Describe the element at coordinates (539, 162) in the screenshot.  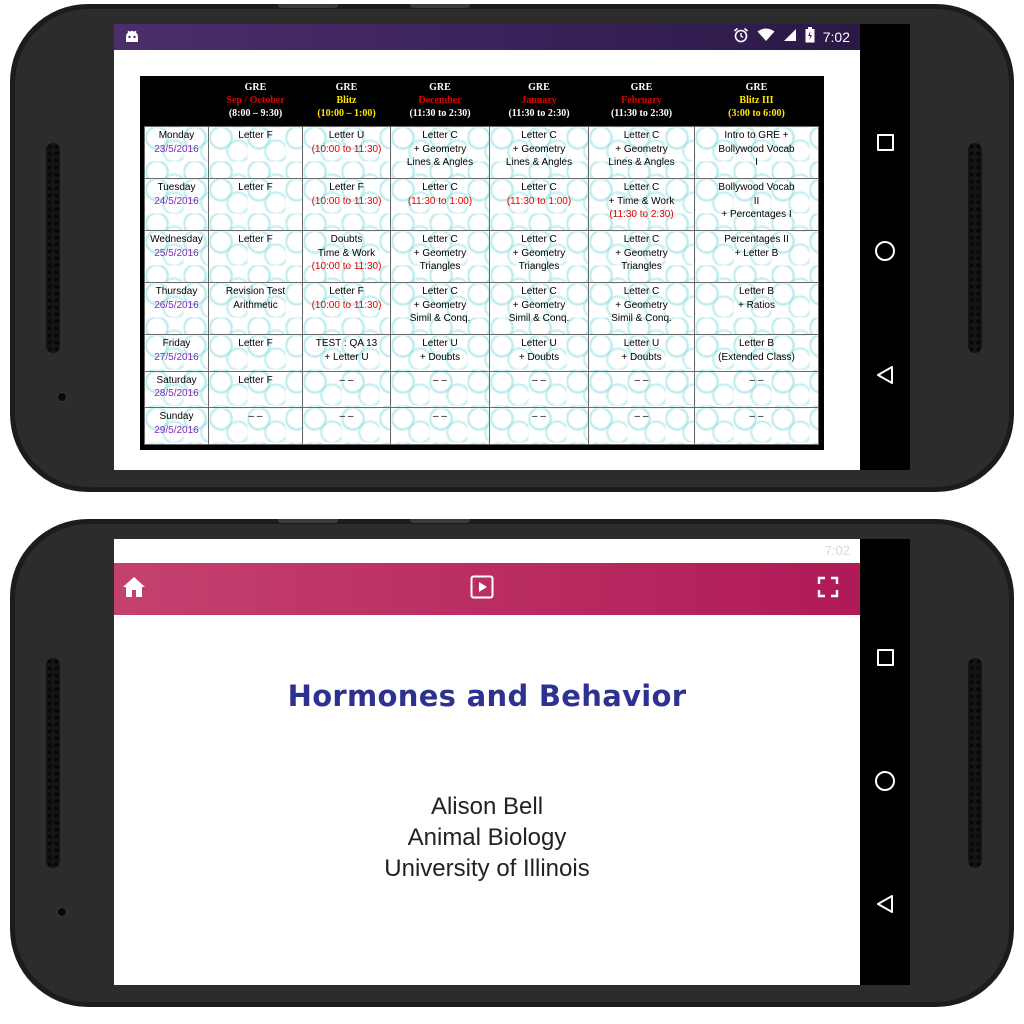
I see `cell-line: Lines & Angles` at that location.